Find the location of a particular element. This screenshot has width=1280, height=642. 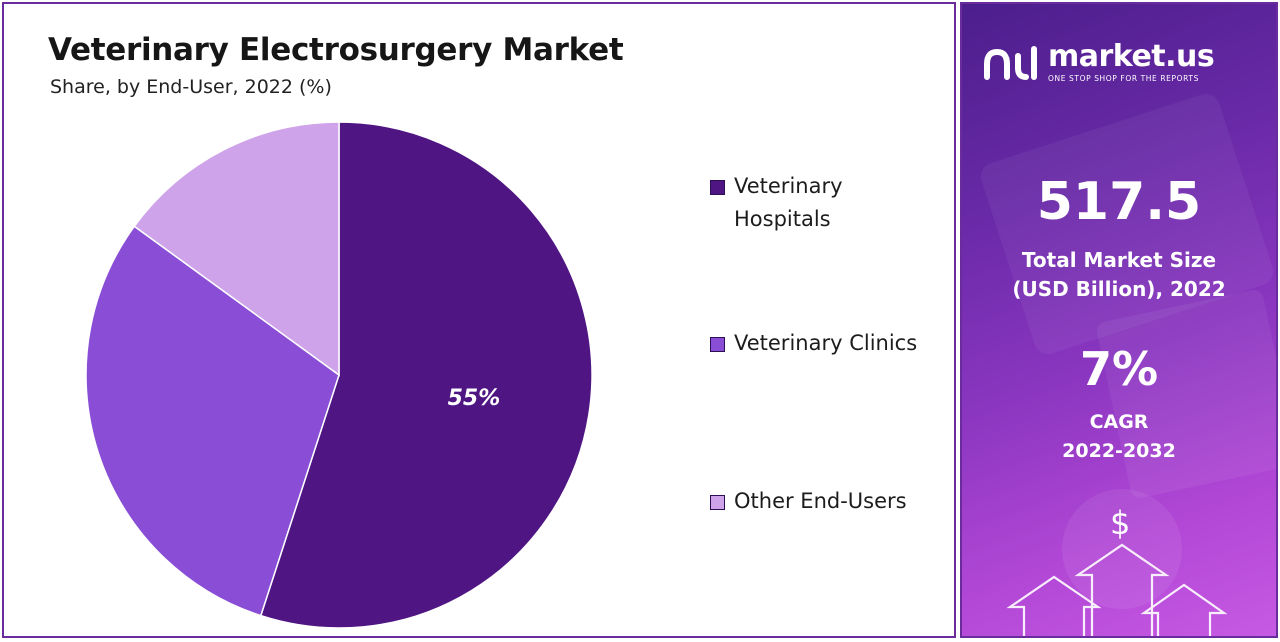

market-size-value: 517.5 is located at coordinates (1119, 202).